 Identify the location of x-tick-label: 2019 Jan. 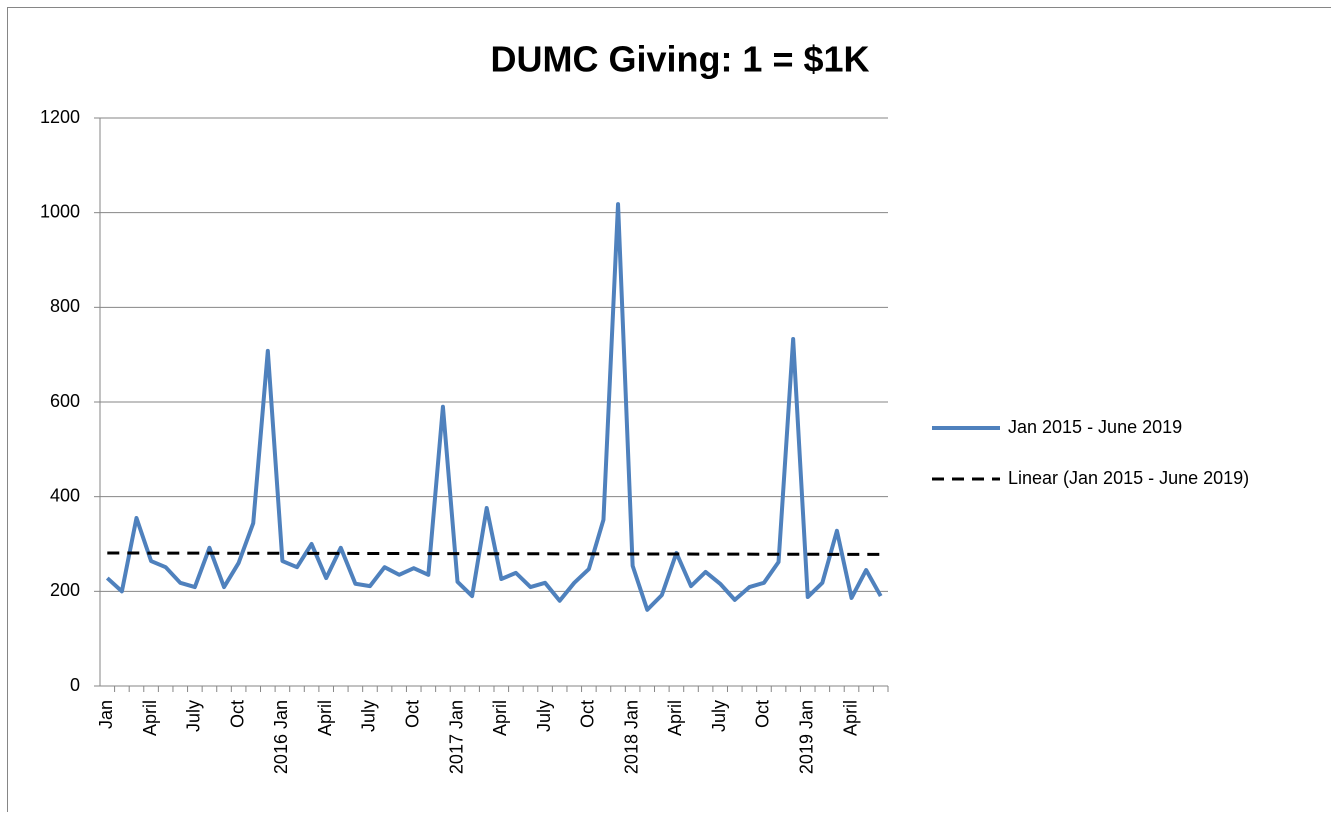
(806, 737).